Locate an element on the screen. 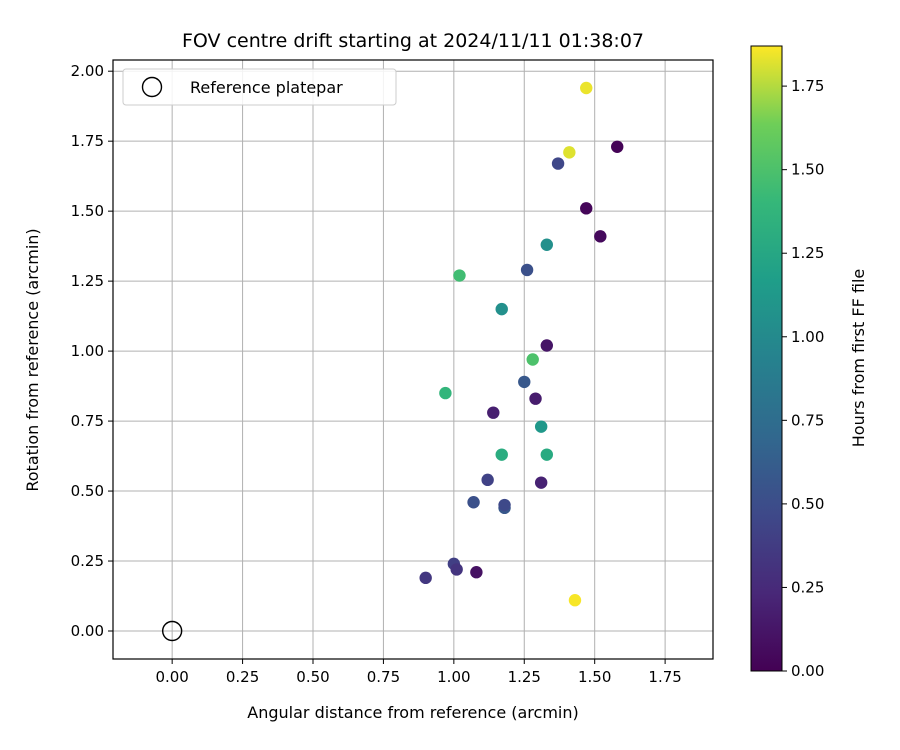 The width and height of the screenshot is (900, 750). x-tick-label: 1.25 is located at coordinates (524, 677).